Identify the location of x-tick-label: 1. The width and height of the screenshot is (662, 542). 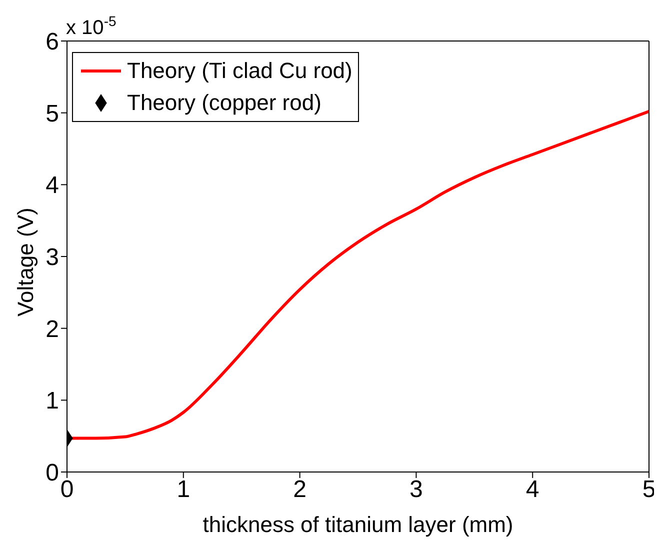
(183, 490).